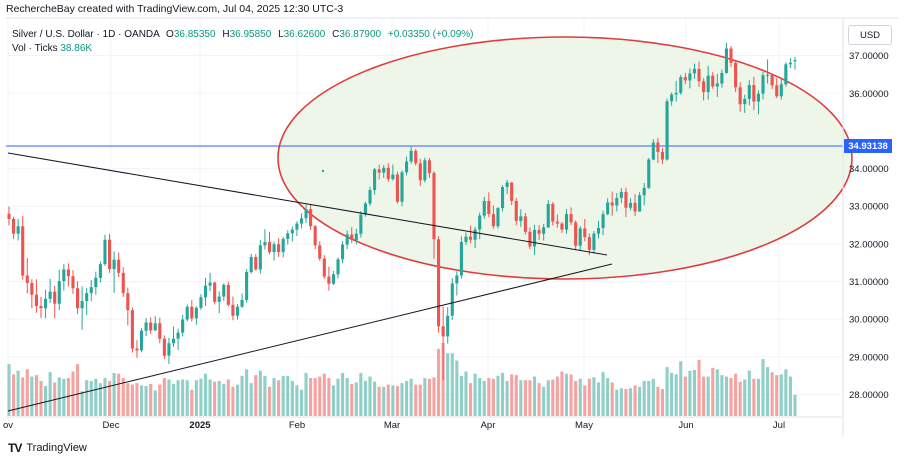  Describe the element at coordinates (394, 425) in the screenshot. I see `x-axis-ticks: ov Dec 2025 Feb Mar Apr May Jun Jul` at that location.